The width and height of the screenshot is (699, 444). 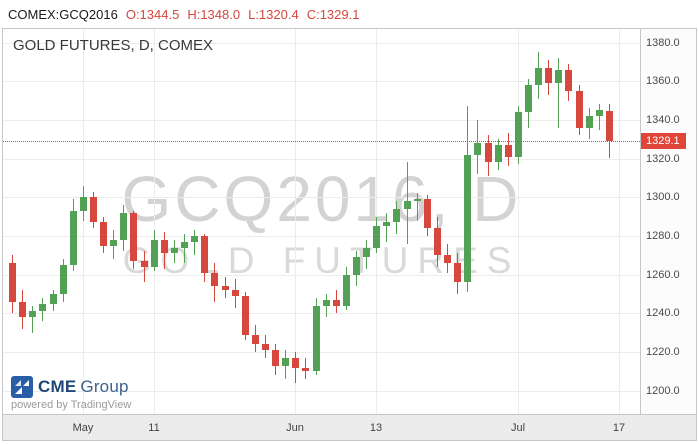 I want to click on cme-logo-icon, so click(x=22, y=387).